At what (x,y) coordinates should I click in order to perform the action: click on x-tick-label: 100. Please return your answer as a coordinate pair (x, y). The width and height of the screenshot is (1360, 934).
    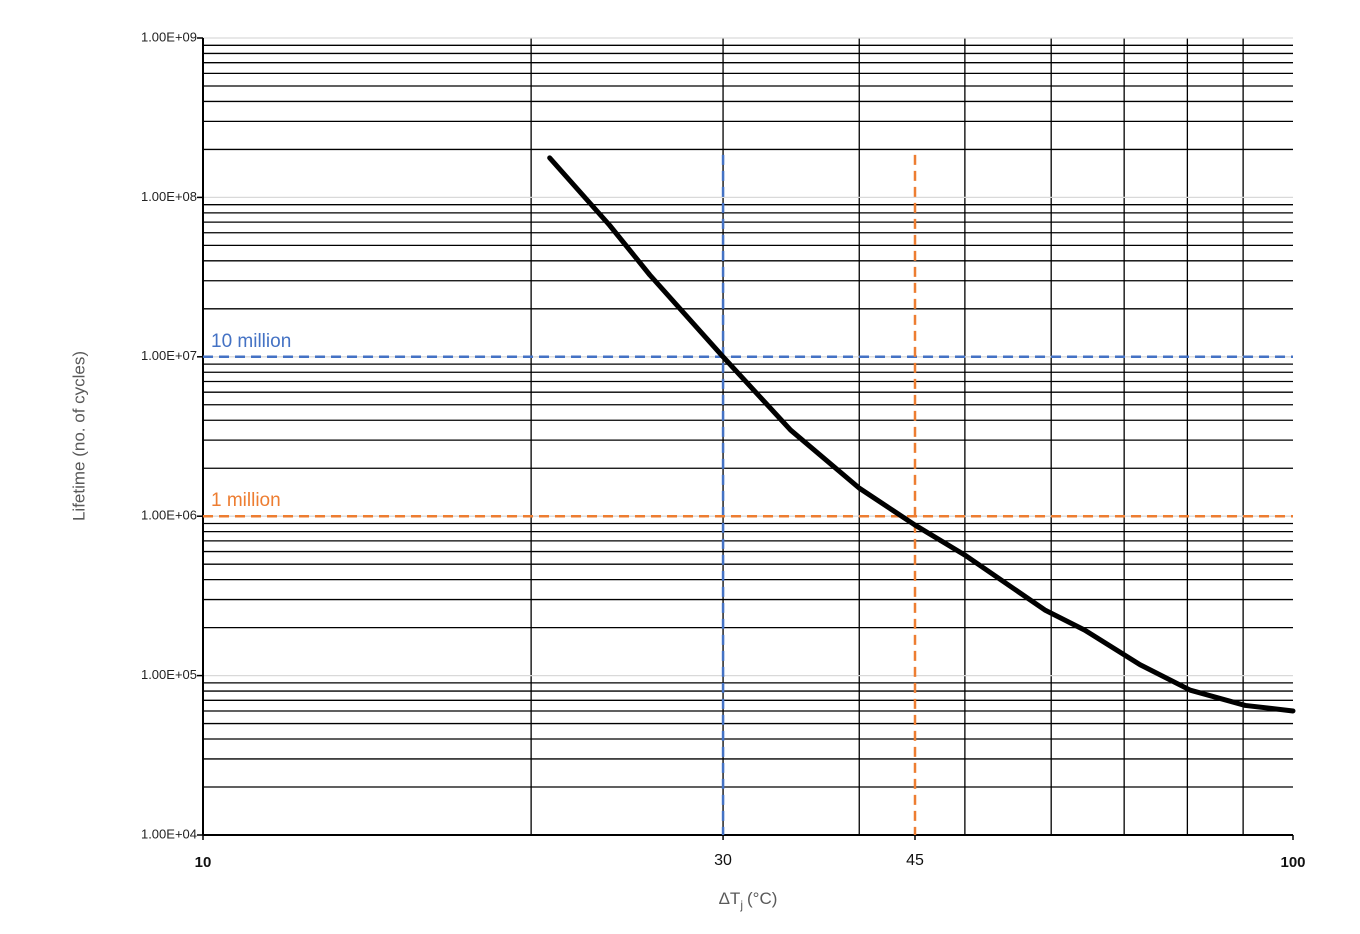
    Looking at the image, I should click on (1292, 862).